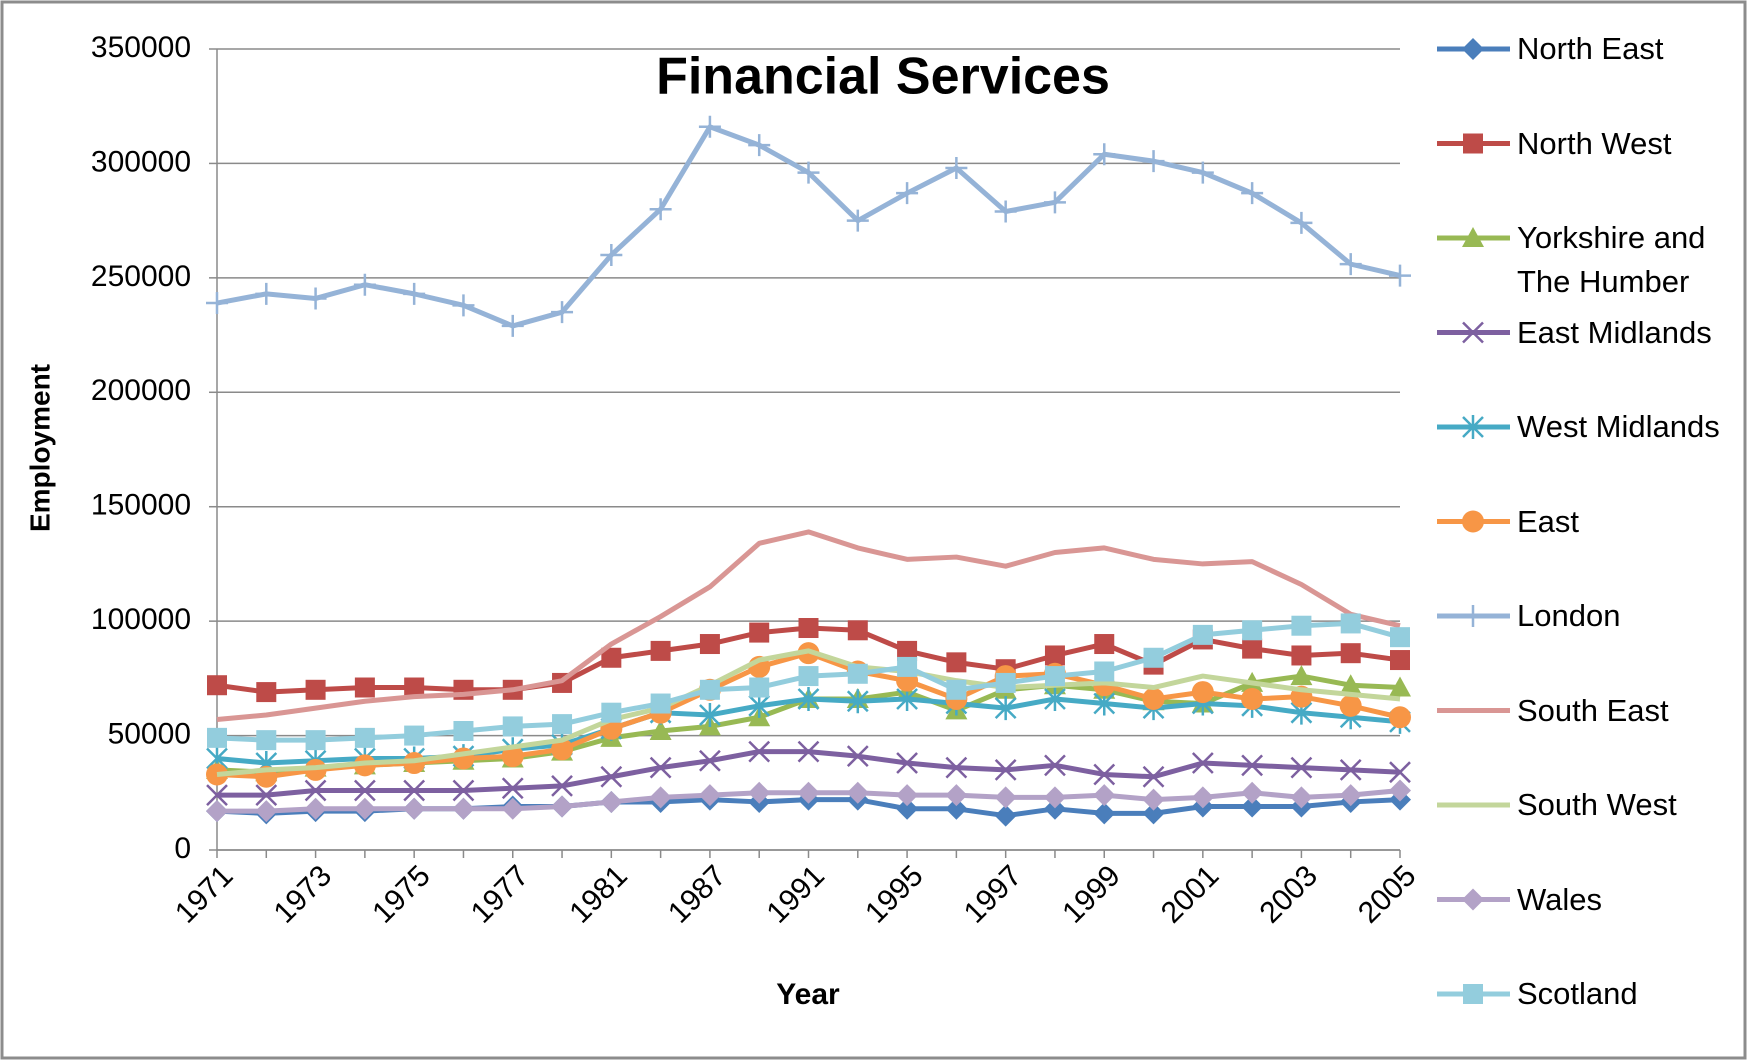 The width and height of the screenshot is (1747, 1060). Describe the element at coordinates (1597, 804) in the screenshot. I see `legend-label: South West` at that location.